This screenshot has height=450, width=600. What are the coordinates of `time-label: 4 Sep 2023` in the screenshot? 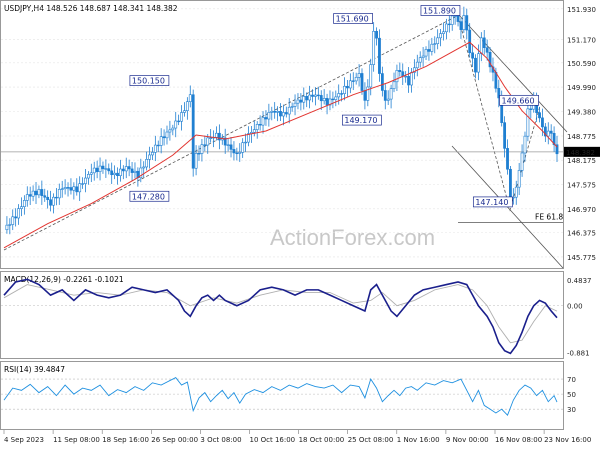 It's located at (24, 440).